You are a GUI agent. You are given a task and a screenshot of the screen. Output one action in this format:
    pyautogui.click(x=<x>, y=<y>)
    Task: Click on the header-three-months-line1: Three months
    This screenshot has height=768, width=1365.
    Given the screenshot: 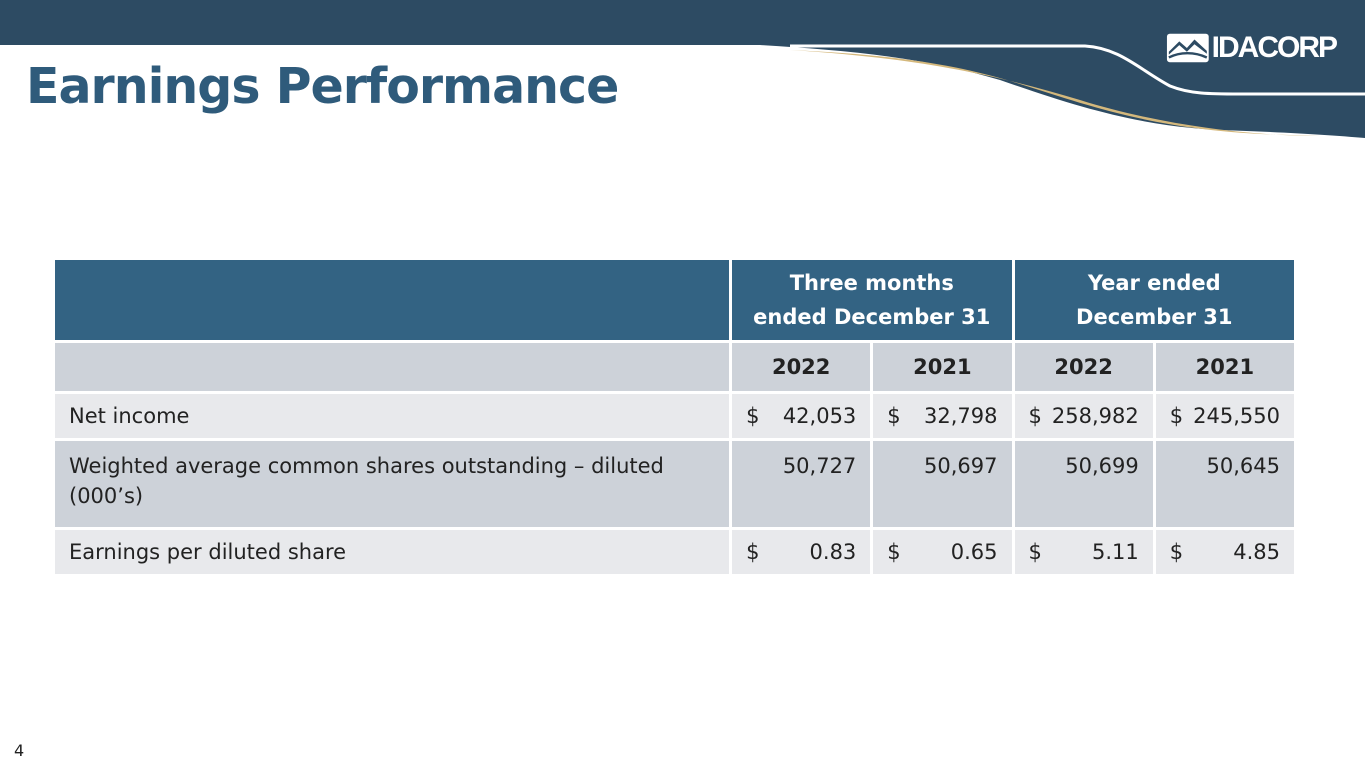 What is the action you would take?
    pyautogui.click(x=871, y=283)
    